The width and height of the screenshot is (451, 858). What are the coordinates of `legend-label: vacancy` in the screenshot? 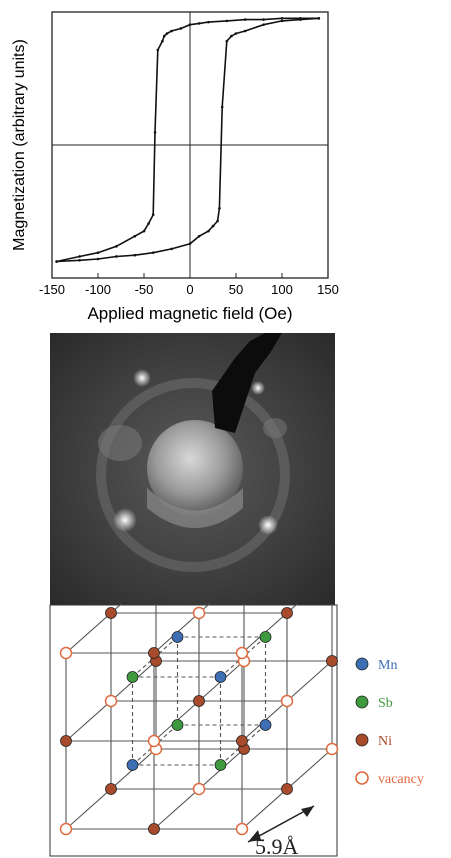 It's located at (401, 779).